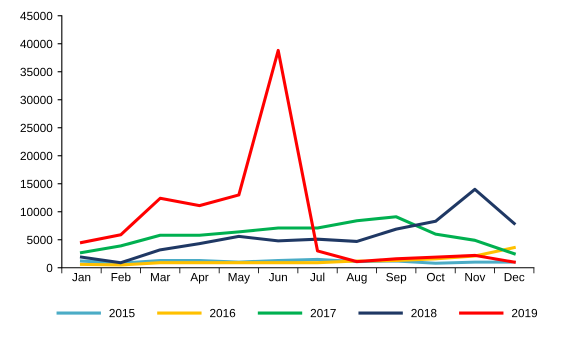  Describe the element at coordinates (475, 277) in the screenshot. I see `x-tick-label: Nov` at that location.